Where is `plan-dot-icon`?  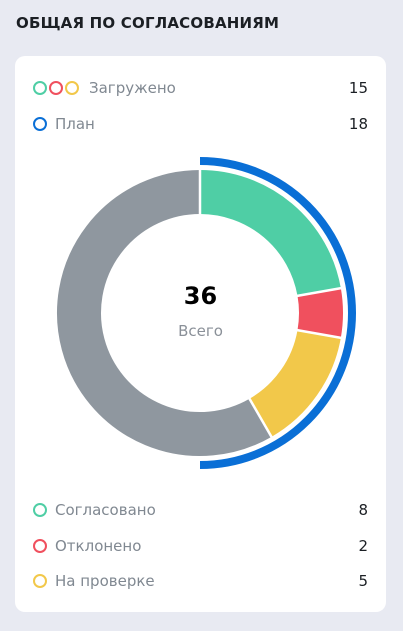 plan-dot-icon is located at coordinates (40, 124).